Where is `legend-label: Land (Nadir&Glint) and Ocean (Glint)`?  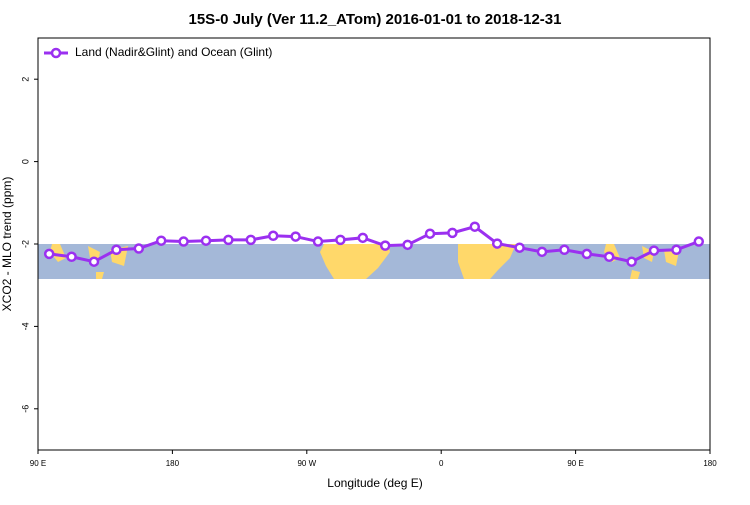
legend-label: Land (Nadir&Glint) and Ocean (Glint) is located at coordinates (173, 52).